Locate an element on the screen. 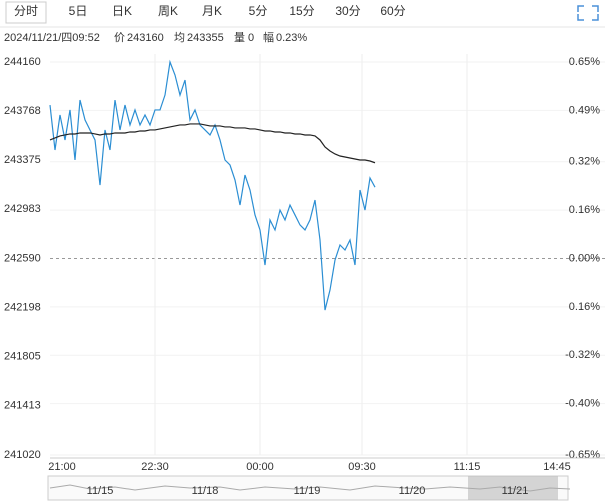 The width and height of the screenshot is (605, 502). navigator-window is located at coordinates (513, 488).